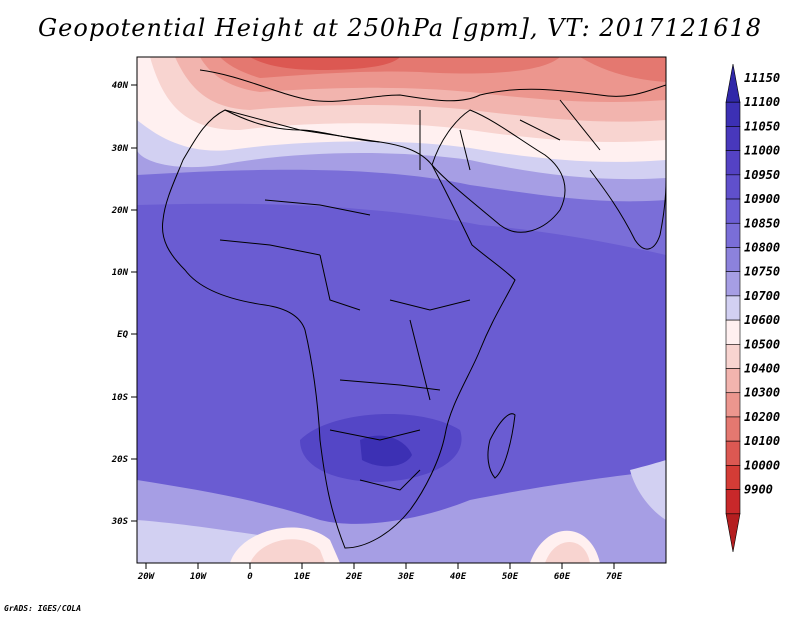 Image resolution: width=800 pixels, height=618 pixels. Describe the element at coordinates (199, 577) in the screenshot. I see `lon-label-10w: 10W` at that location.